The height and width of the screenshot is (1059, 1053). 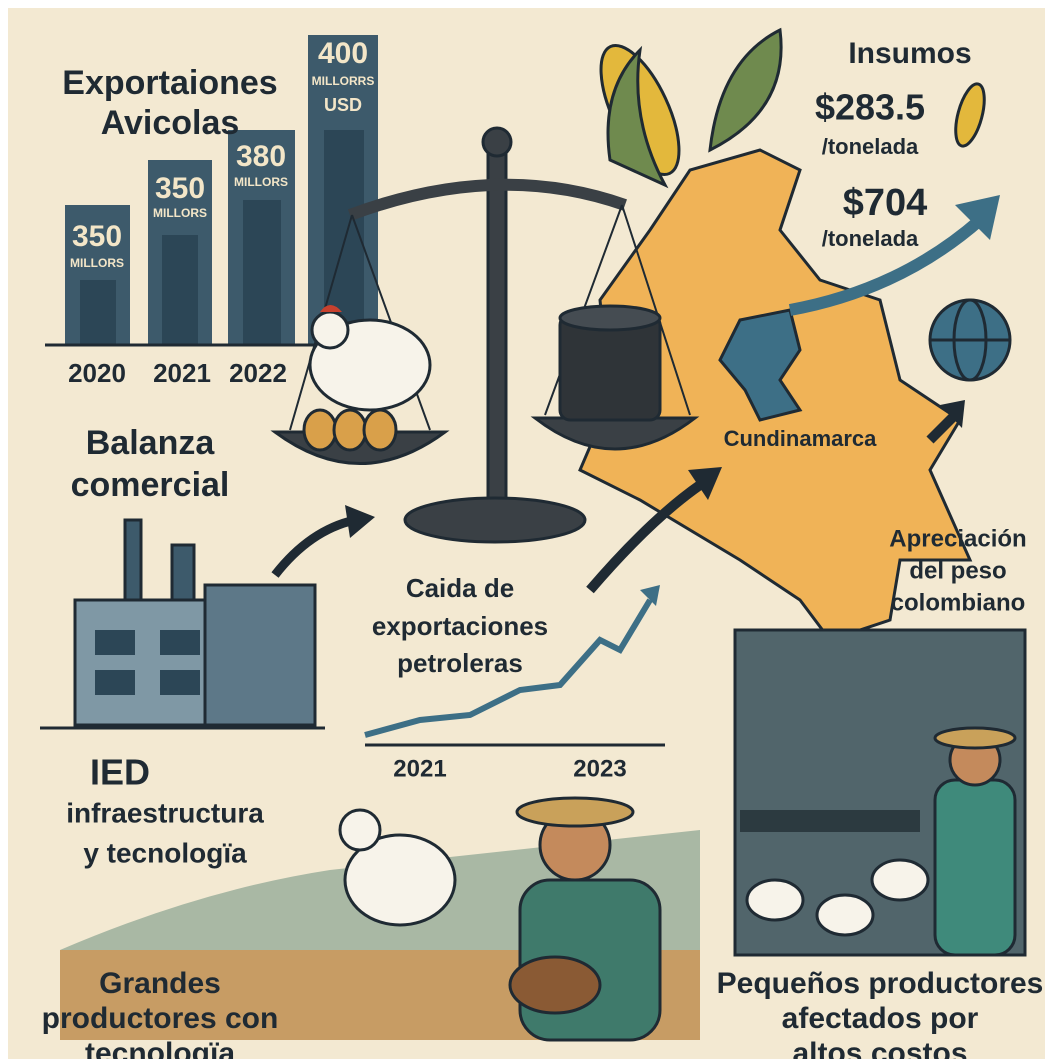 I want to click on price: $283.5, so click(x=870, y=107).